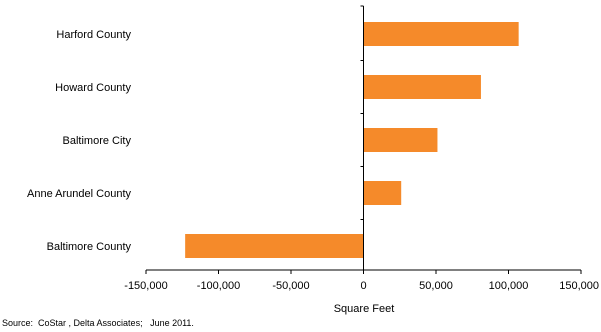 The image size is (601, 332). I want to click on x-tick-label: 100,000, so click(509, 286).